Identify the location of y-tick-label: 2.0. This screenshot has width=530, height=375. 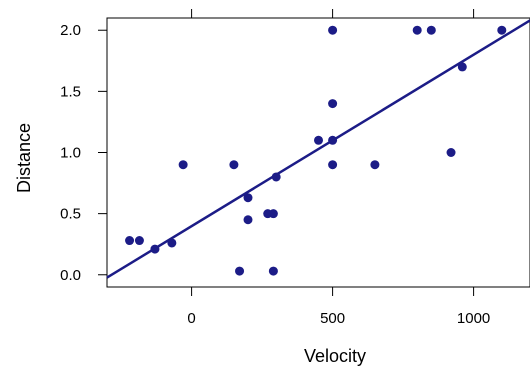
(70, 30).